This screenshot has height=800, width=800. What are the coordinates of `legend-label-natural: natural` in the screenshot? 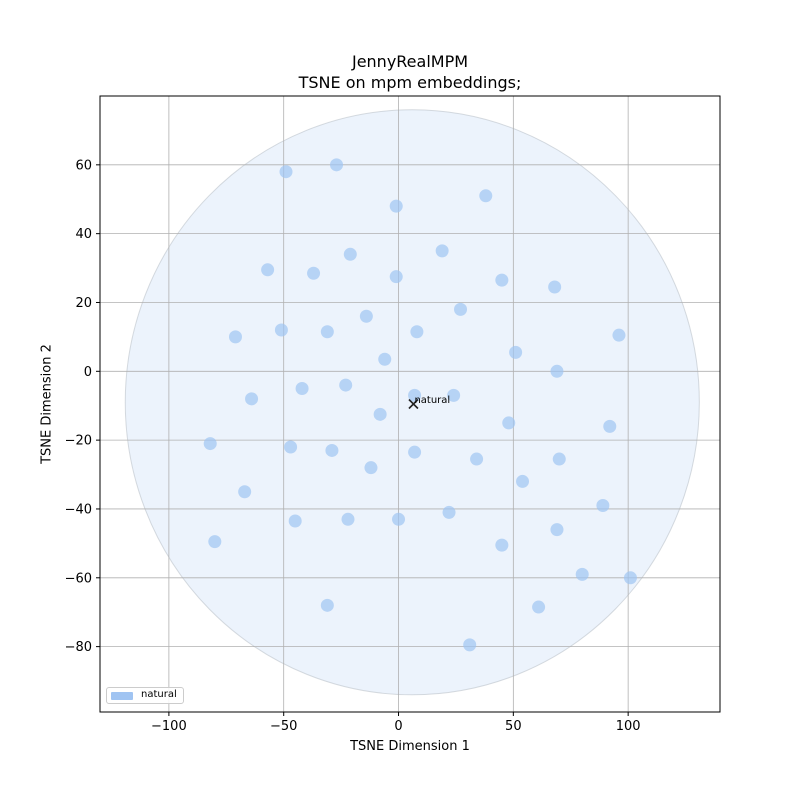 It's located at (159, 694).